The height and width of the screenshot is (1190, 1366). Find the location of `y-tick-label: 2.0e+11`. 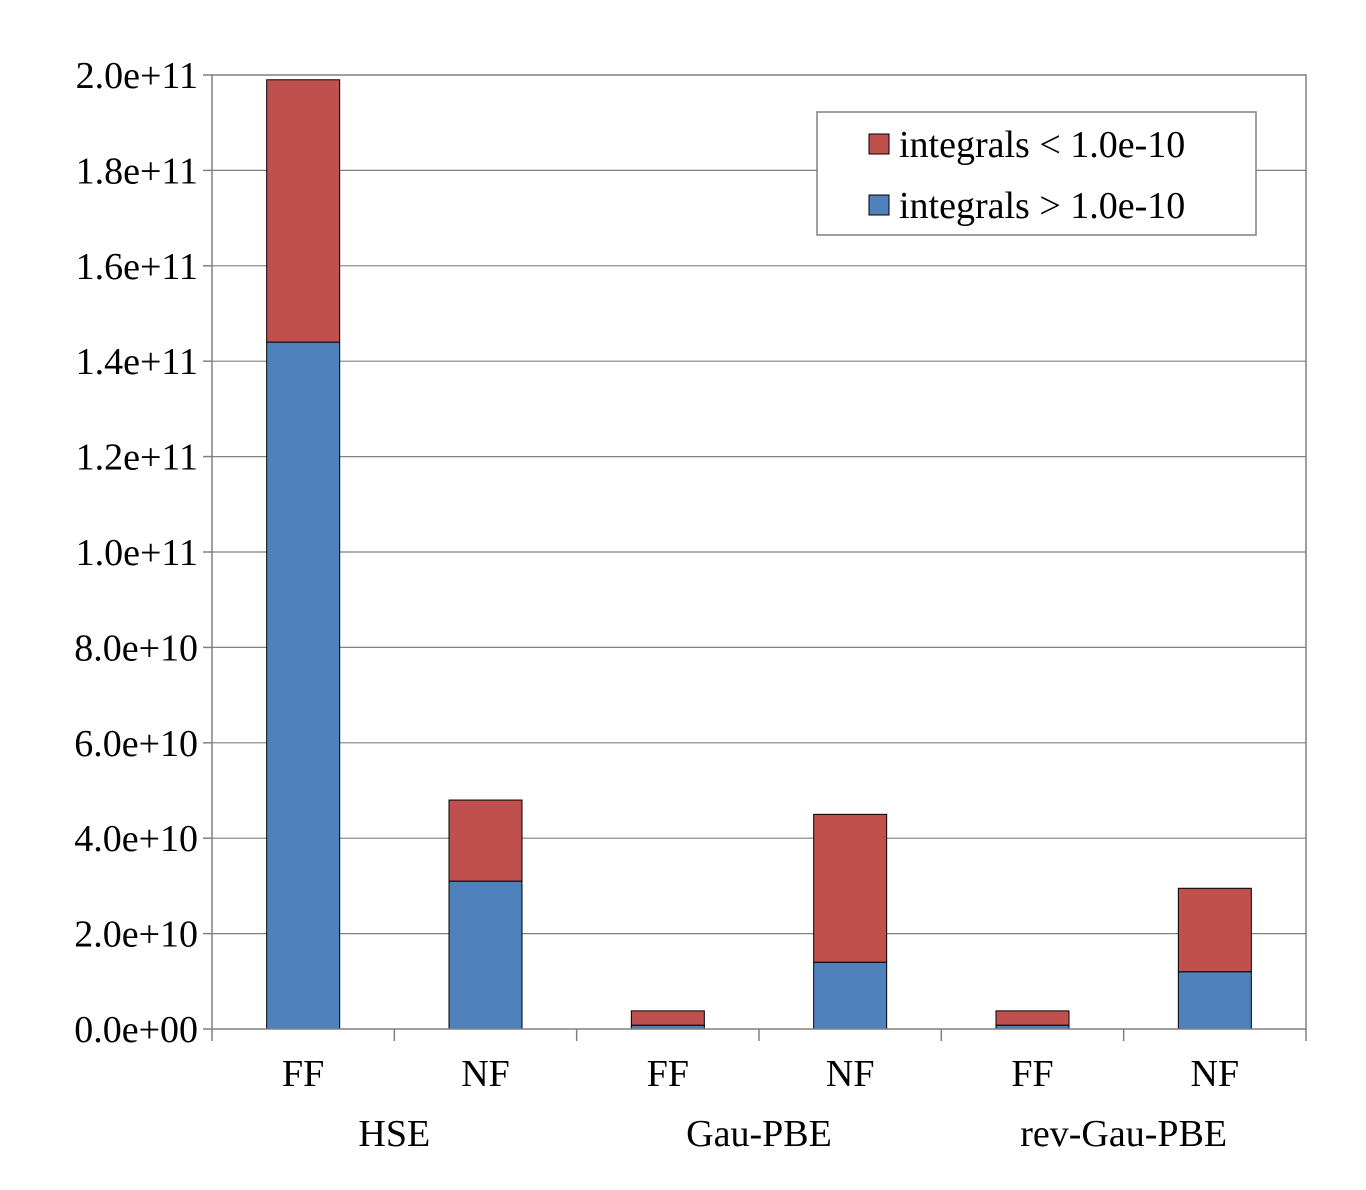

y-tick-label: 2.0e+11 is located at coordinates (137, 76).